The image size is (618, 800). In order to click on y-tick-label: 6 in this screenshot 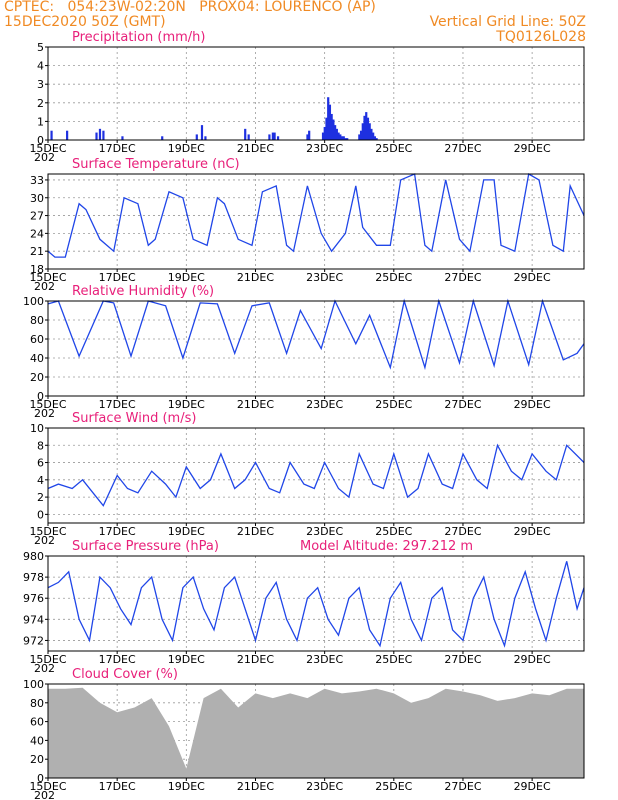, I will do `click(40, 463)`.